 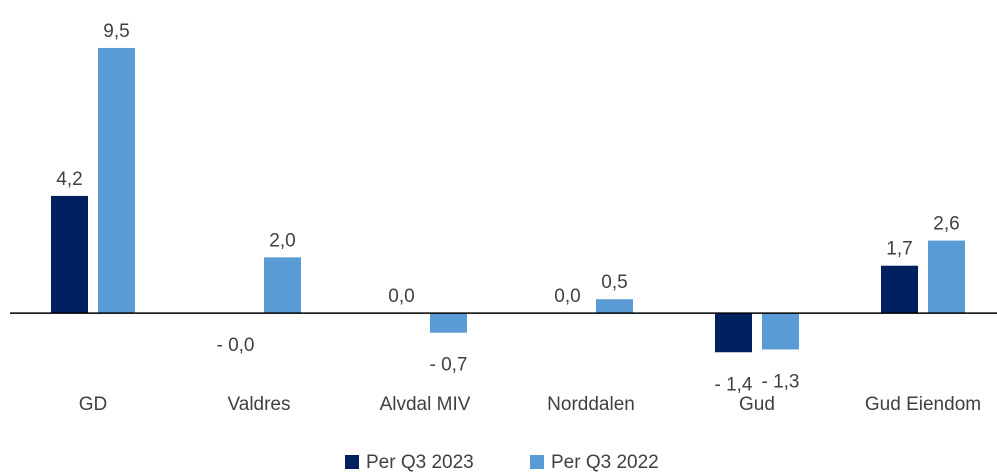 What do you see at coordinates (235, 345) in the screenshot?
I see `data-label: - 0,0` at bounding box center [235, 345].